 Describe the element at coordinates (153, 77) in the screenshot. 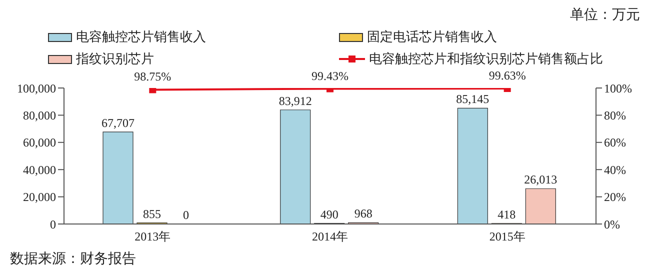

I see `data-label: 98.75%` at that location.